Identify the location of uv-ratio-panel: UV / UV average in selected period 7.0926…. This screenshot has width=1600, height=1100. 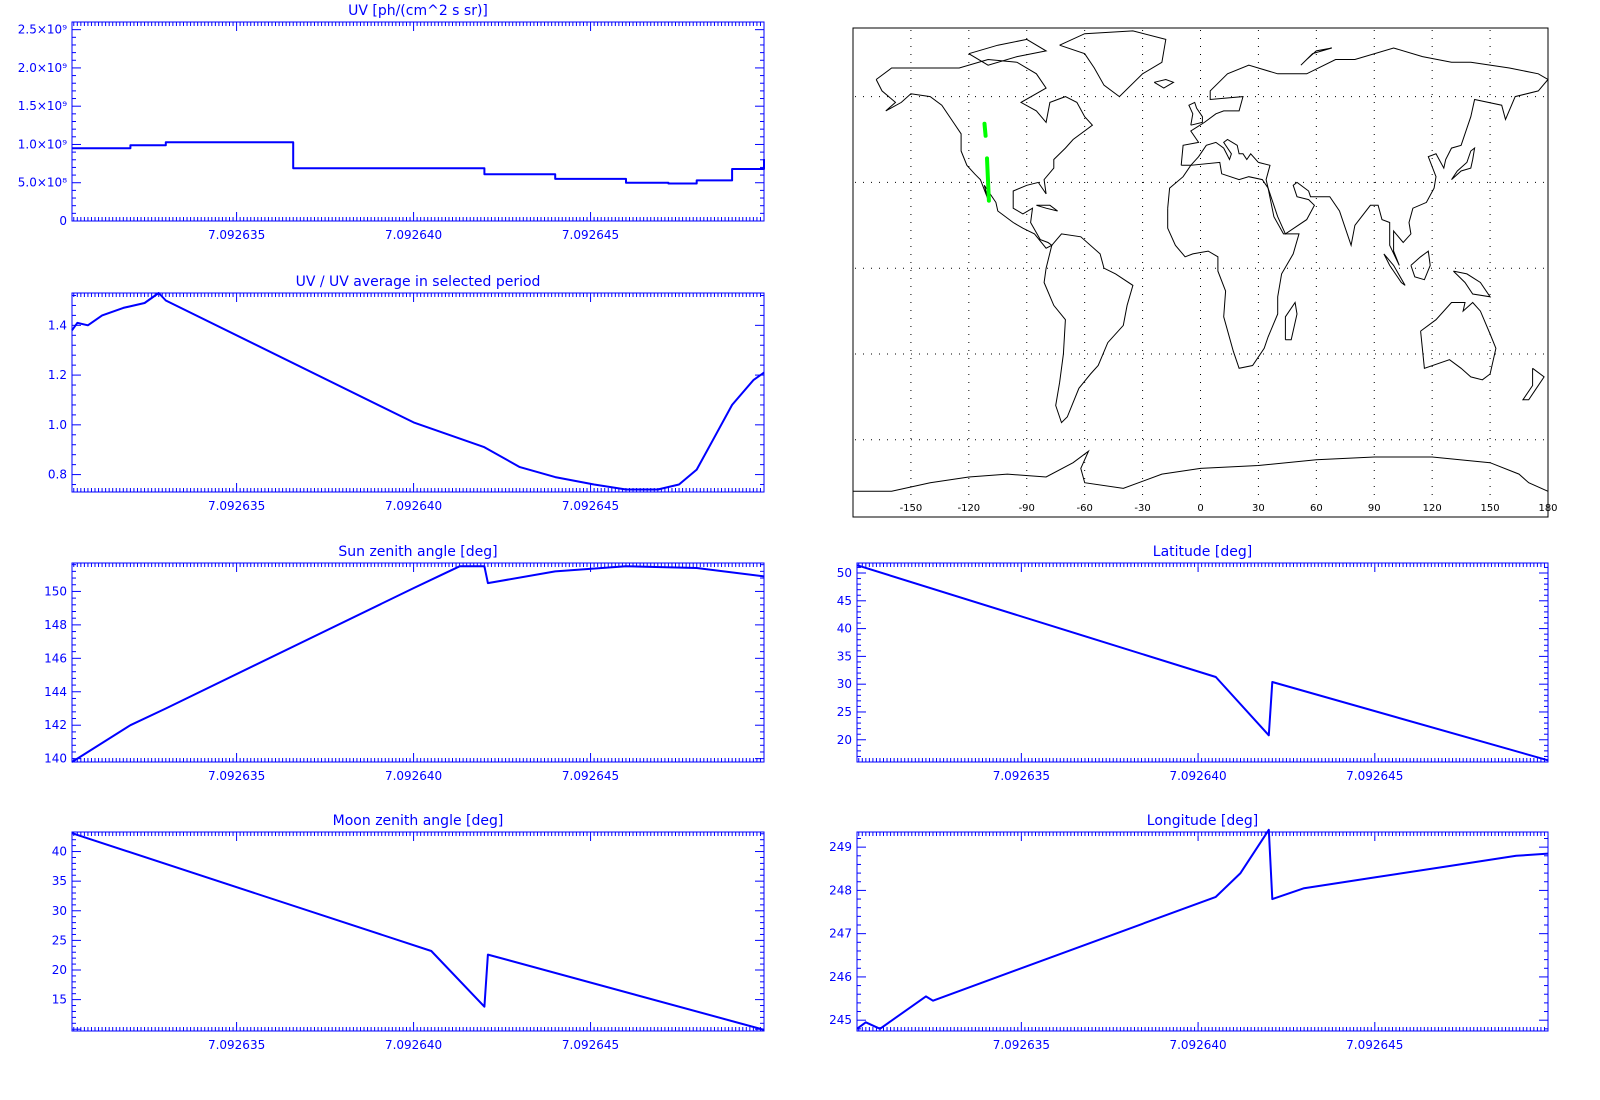
(406, 393).